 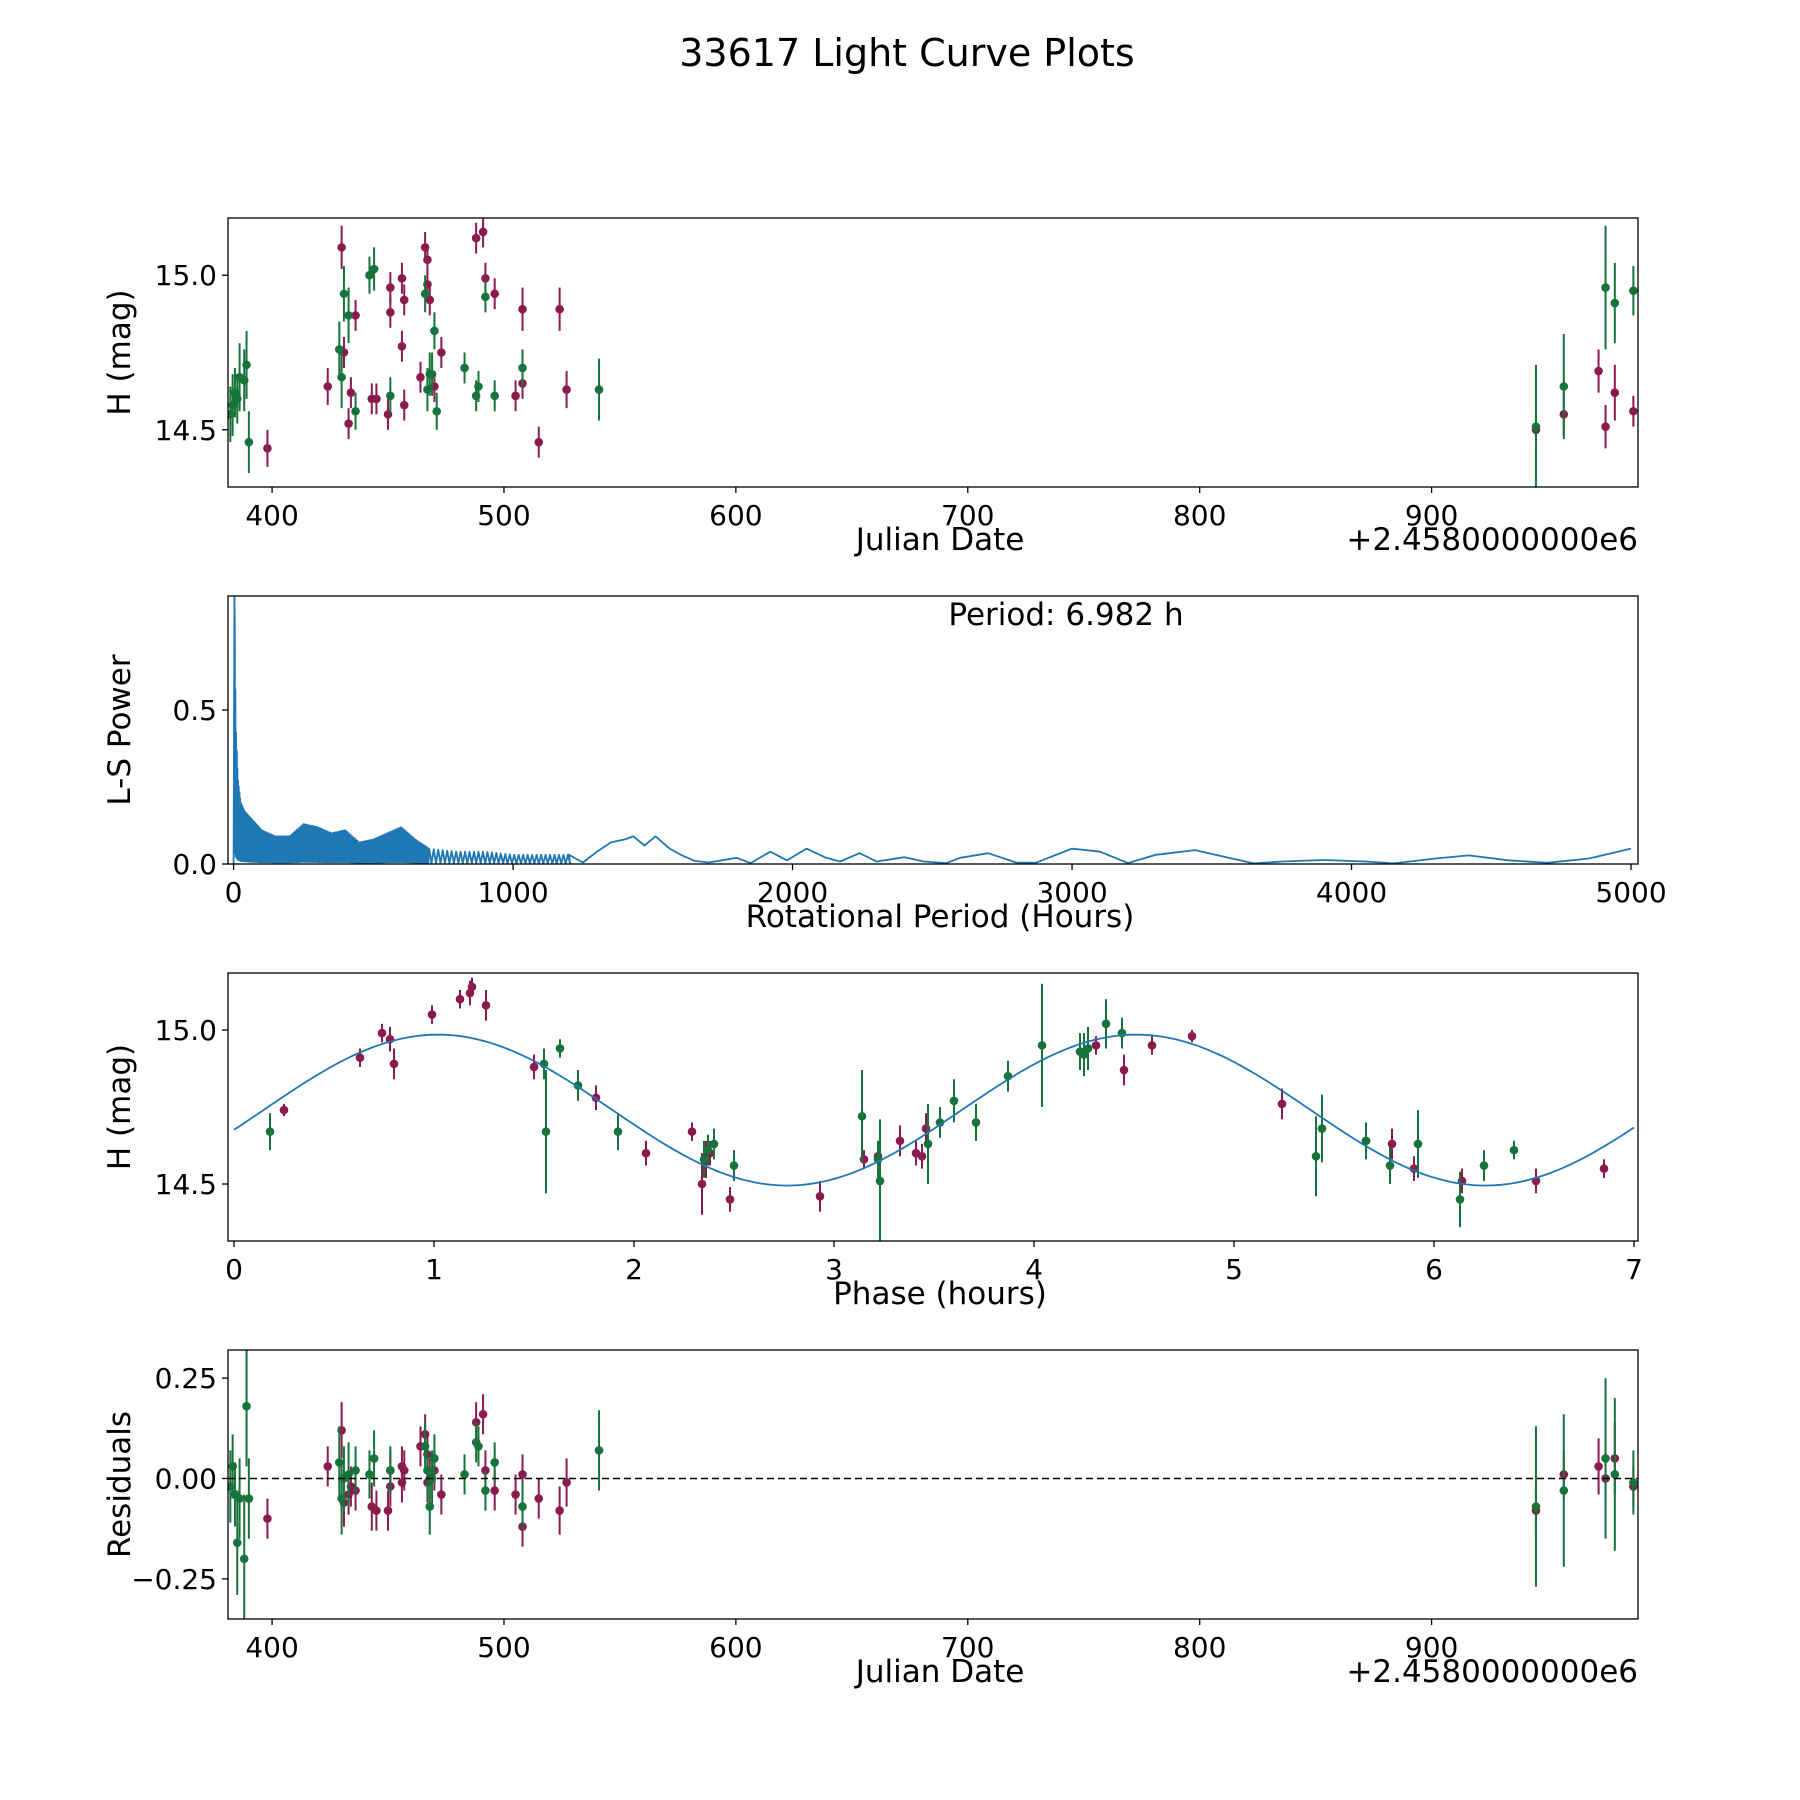 What do you see at coordinates (1351, 892) in the screenshot?
I see `x-tick-label: 4000` at bounding box center [1351, 892].